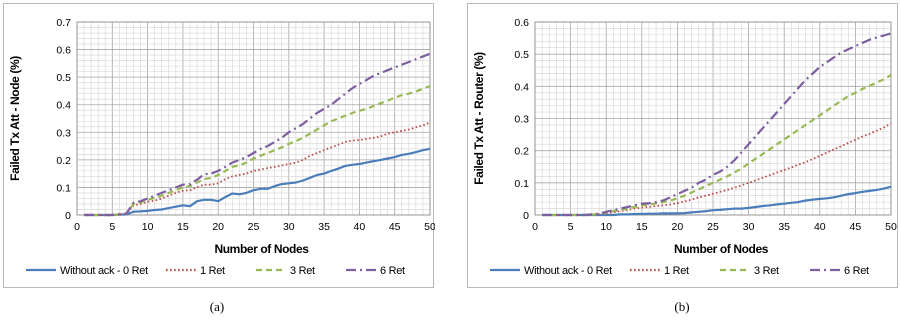  What do you see at coordinates (63, 23) in the screenshot?
I see `y-tick-label: 0.7` at bounding box center [63, 23].